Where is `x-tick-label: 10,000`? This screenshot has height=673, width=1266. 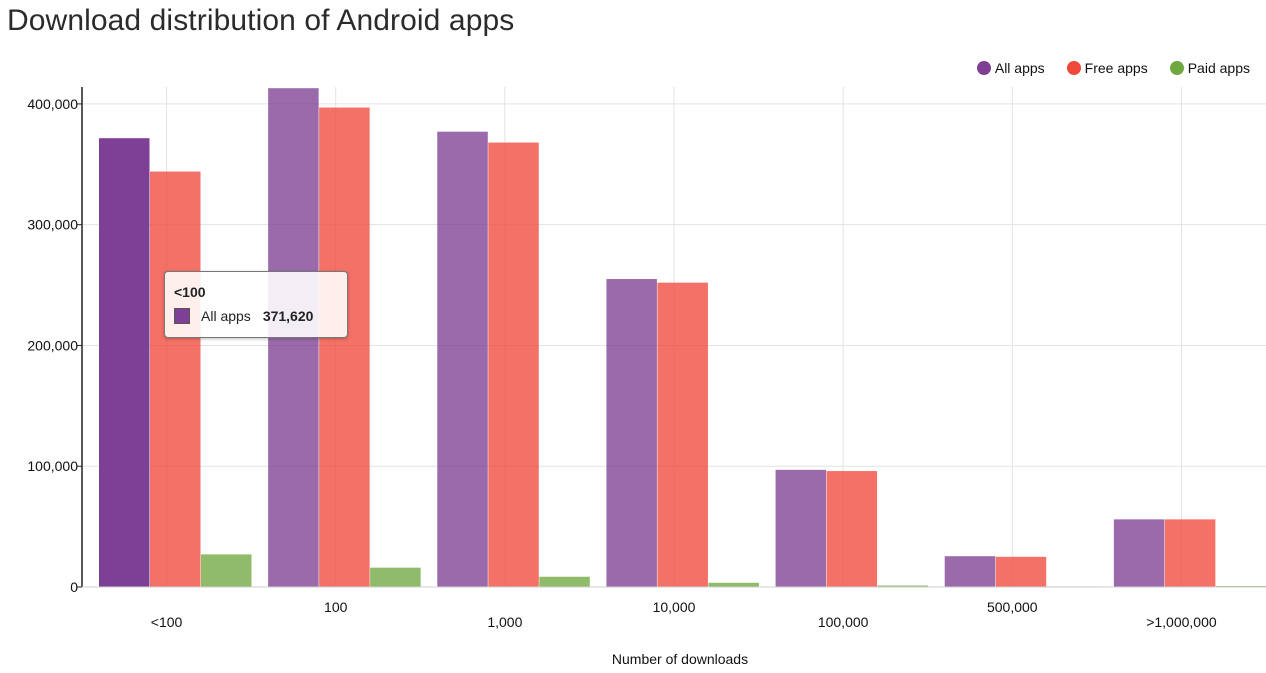 x-tick-label: 10,000 is located at coordinates (674, 607).